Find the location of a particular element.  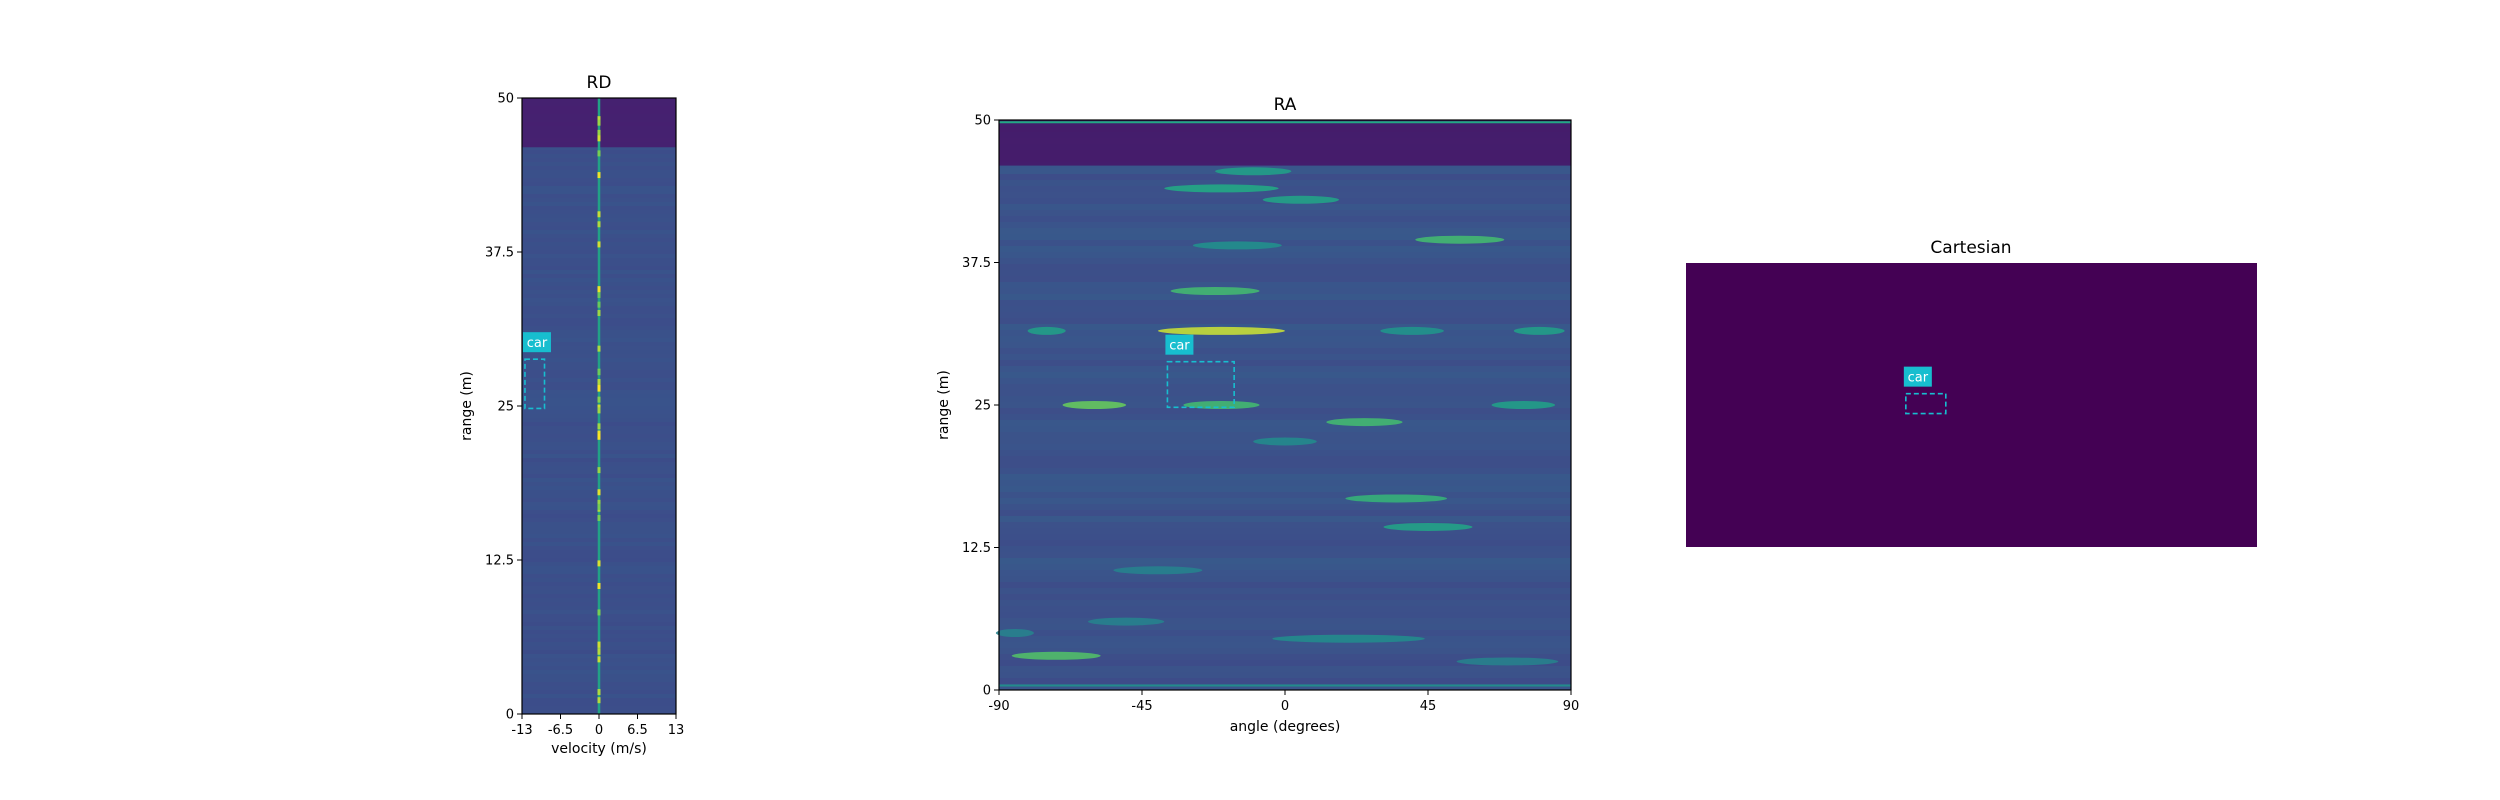

rd-heatmap-texture is located at coordinates (599, 406).